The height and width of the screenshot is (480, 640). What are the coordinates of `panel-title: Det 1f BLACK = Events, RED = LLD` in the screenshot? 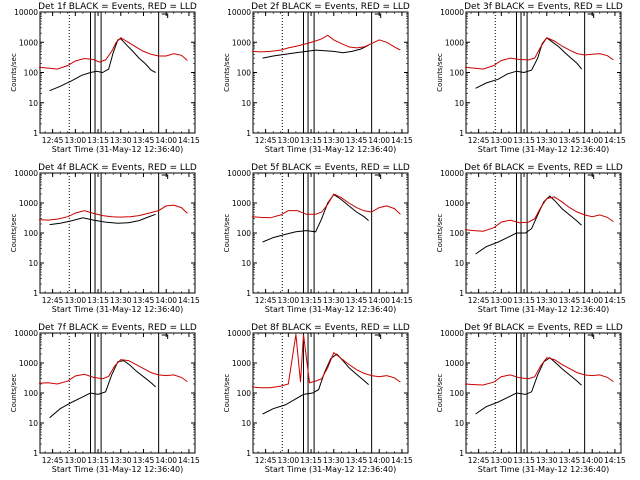 It's located at (117, 7).